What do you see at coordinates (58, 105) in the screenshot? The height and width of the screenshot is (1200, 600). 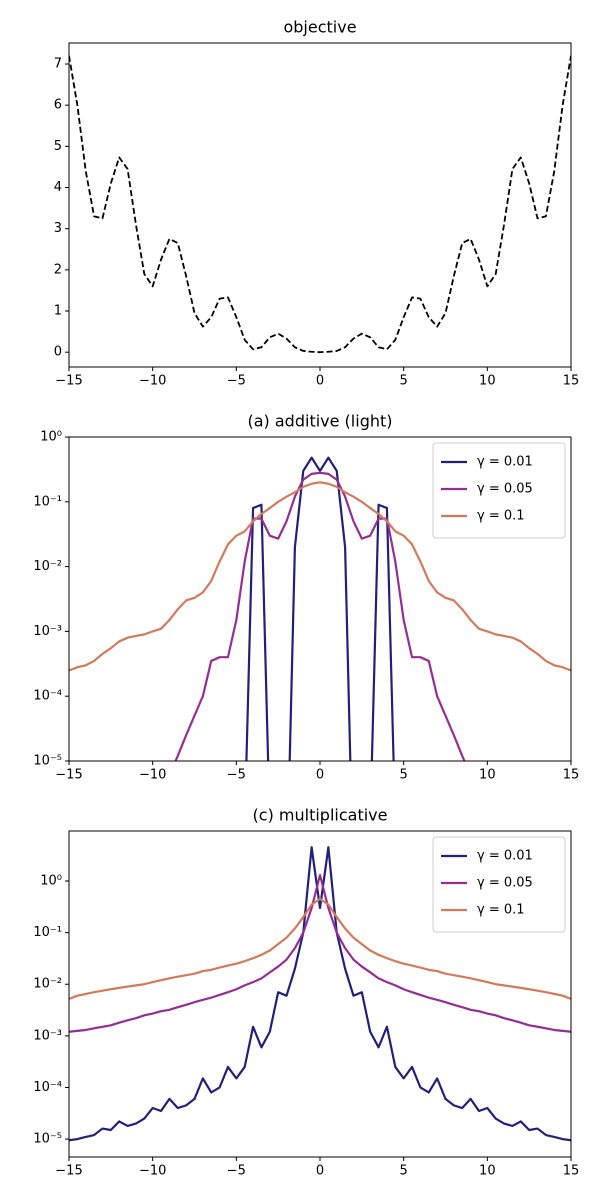 I see `y-tick-label: 6` at bounding box center [58, 105].